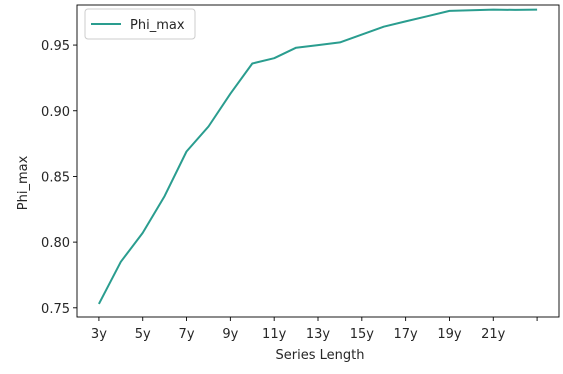 This screenshot has height=374, width=563. Describe the element at coordinates (362, 334) in the screenshot. I see `x-tick-label: 15y` at that location.